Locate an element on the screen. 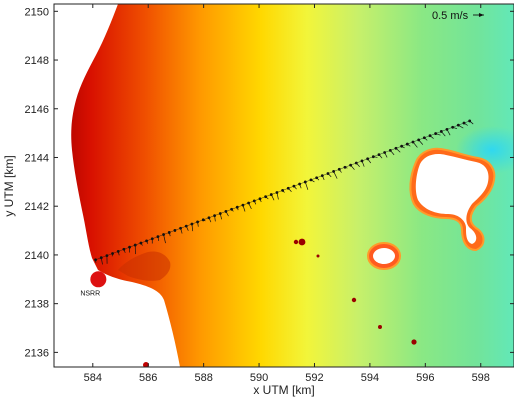 The width and height of the screenshot is (514, 398). x-axis-label: x UTM [km] is located at coordinates (283, 390).